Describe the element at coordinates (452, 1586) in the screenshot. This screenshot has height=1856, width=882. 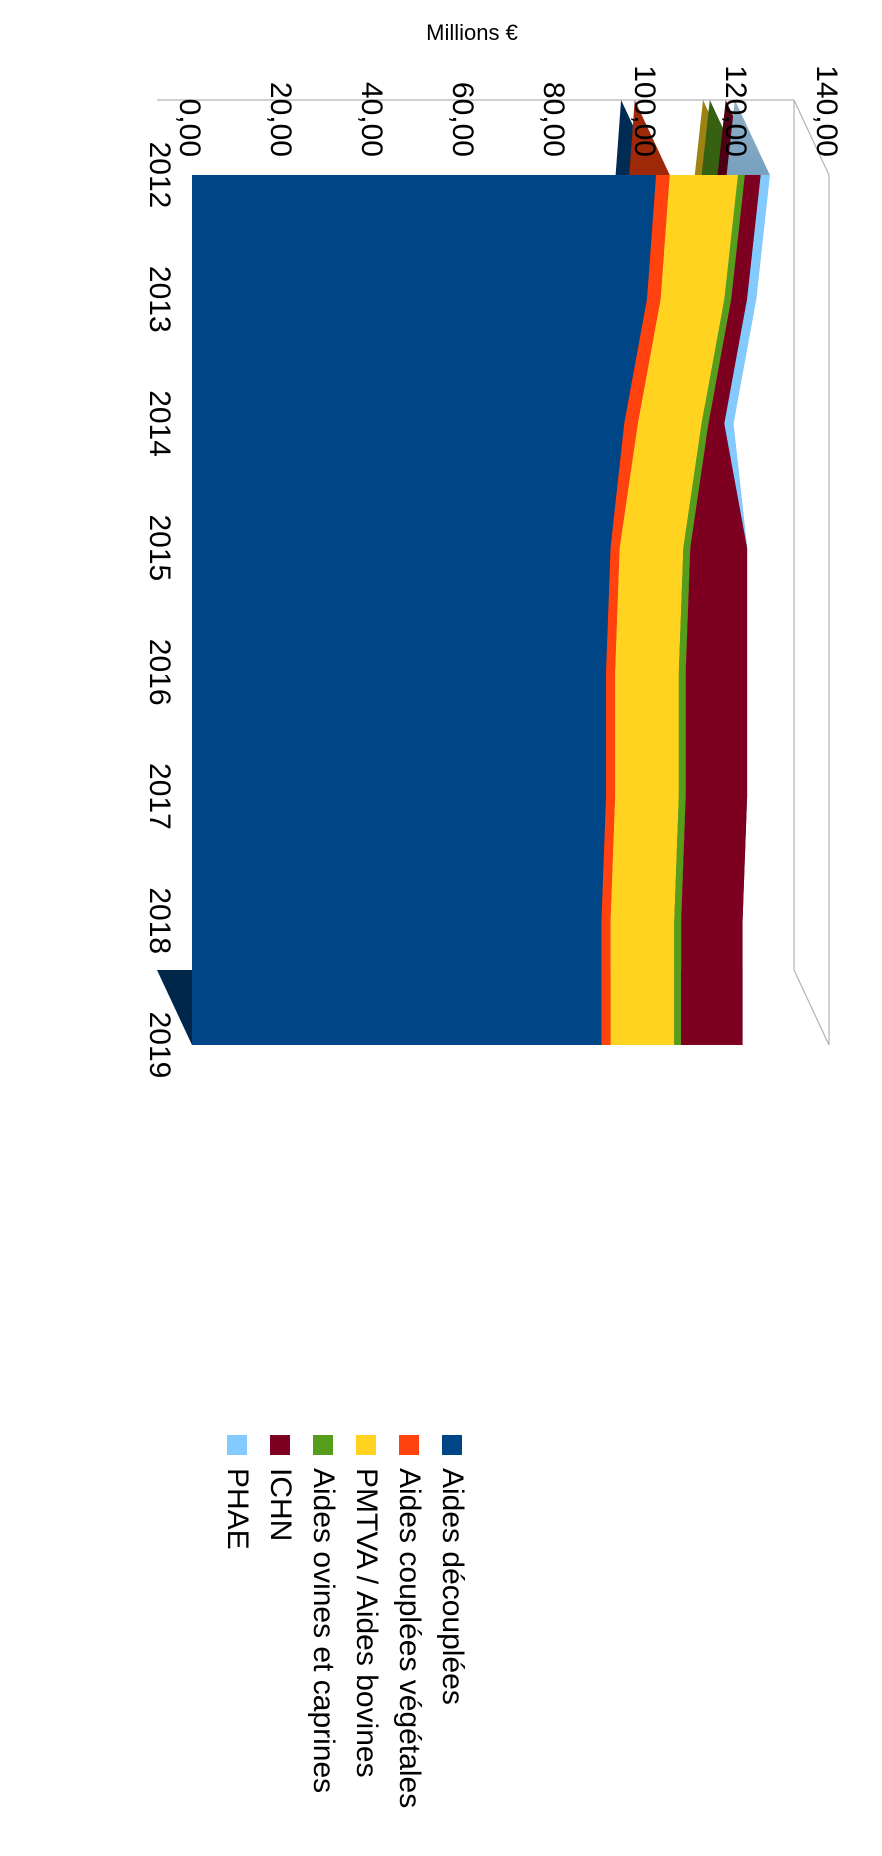
I see `legend-label: Aides découplées` at that location.